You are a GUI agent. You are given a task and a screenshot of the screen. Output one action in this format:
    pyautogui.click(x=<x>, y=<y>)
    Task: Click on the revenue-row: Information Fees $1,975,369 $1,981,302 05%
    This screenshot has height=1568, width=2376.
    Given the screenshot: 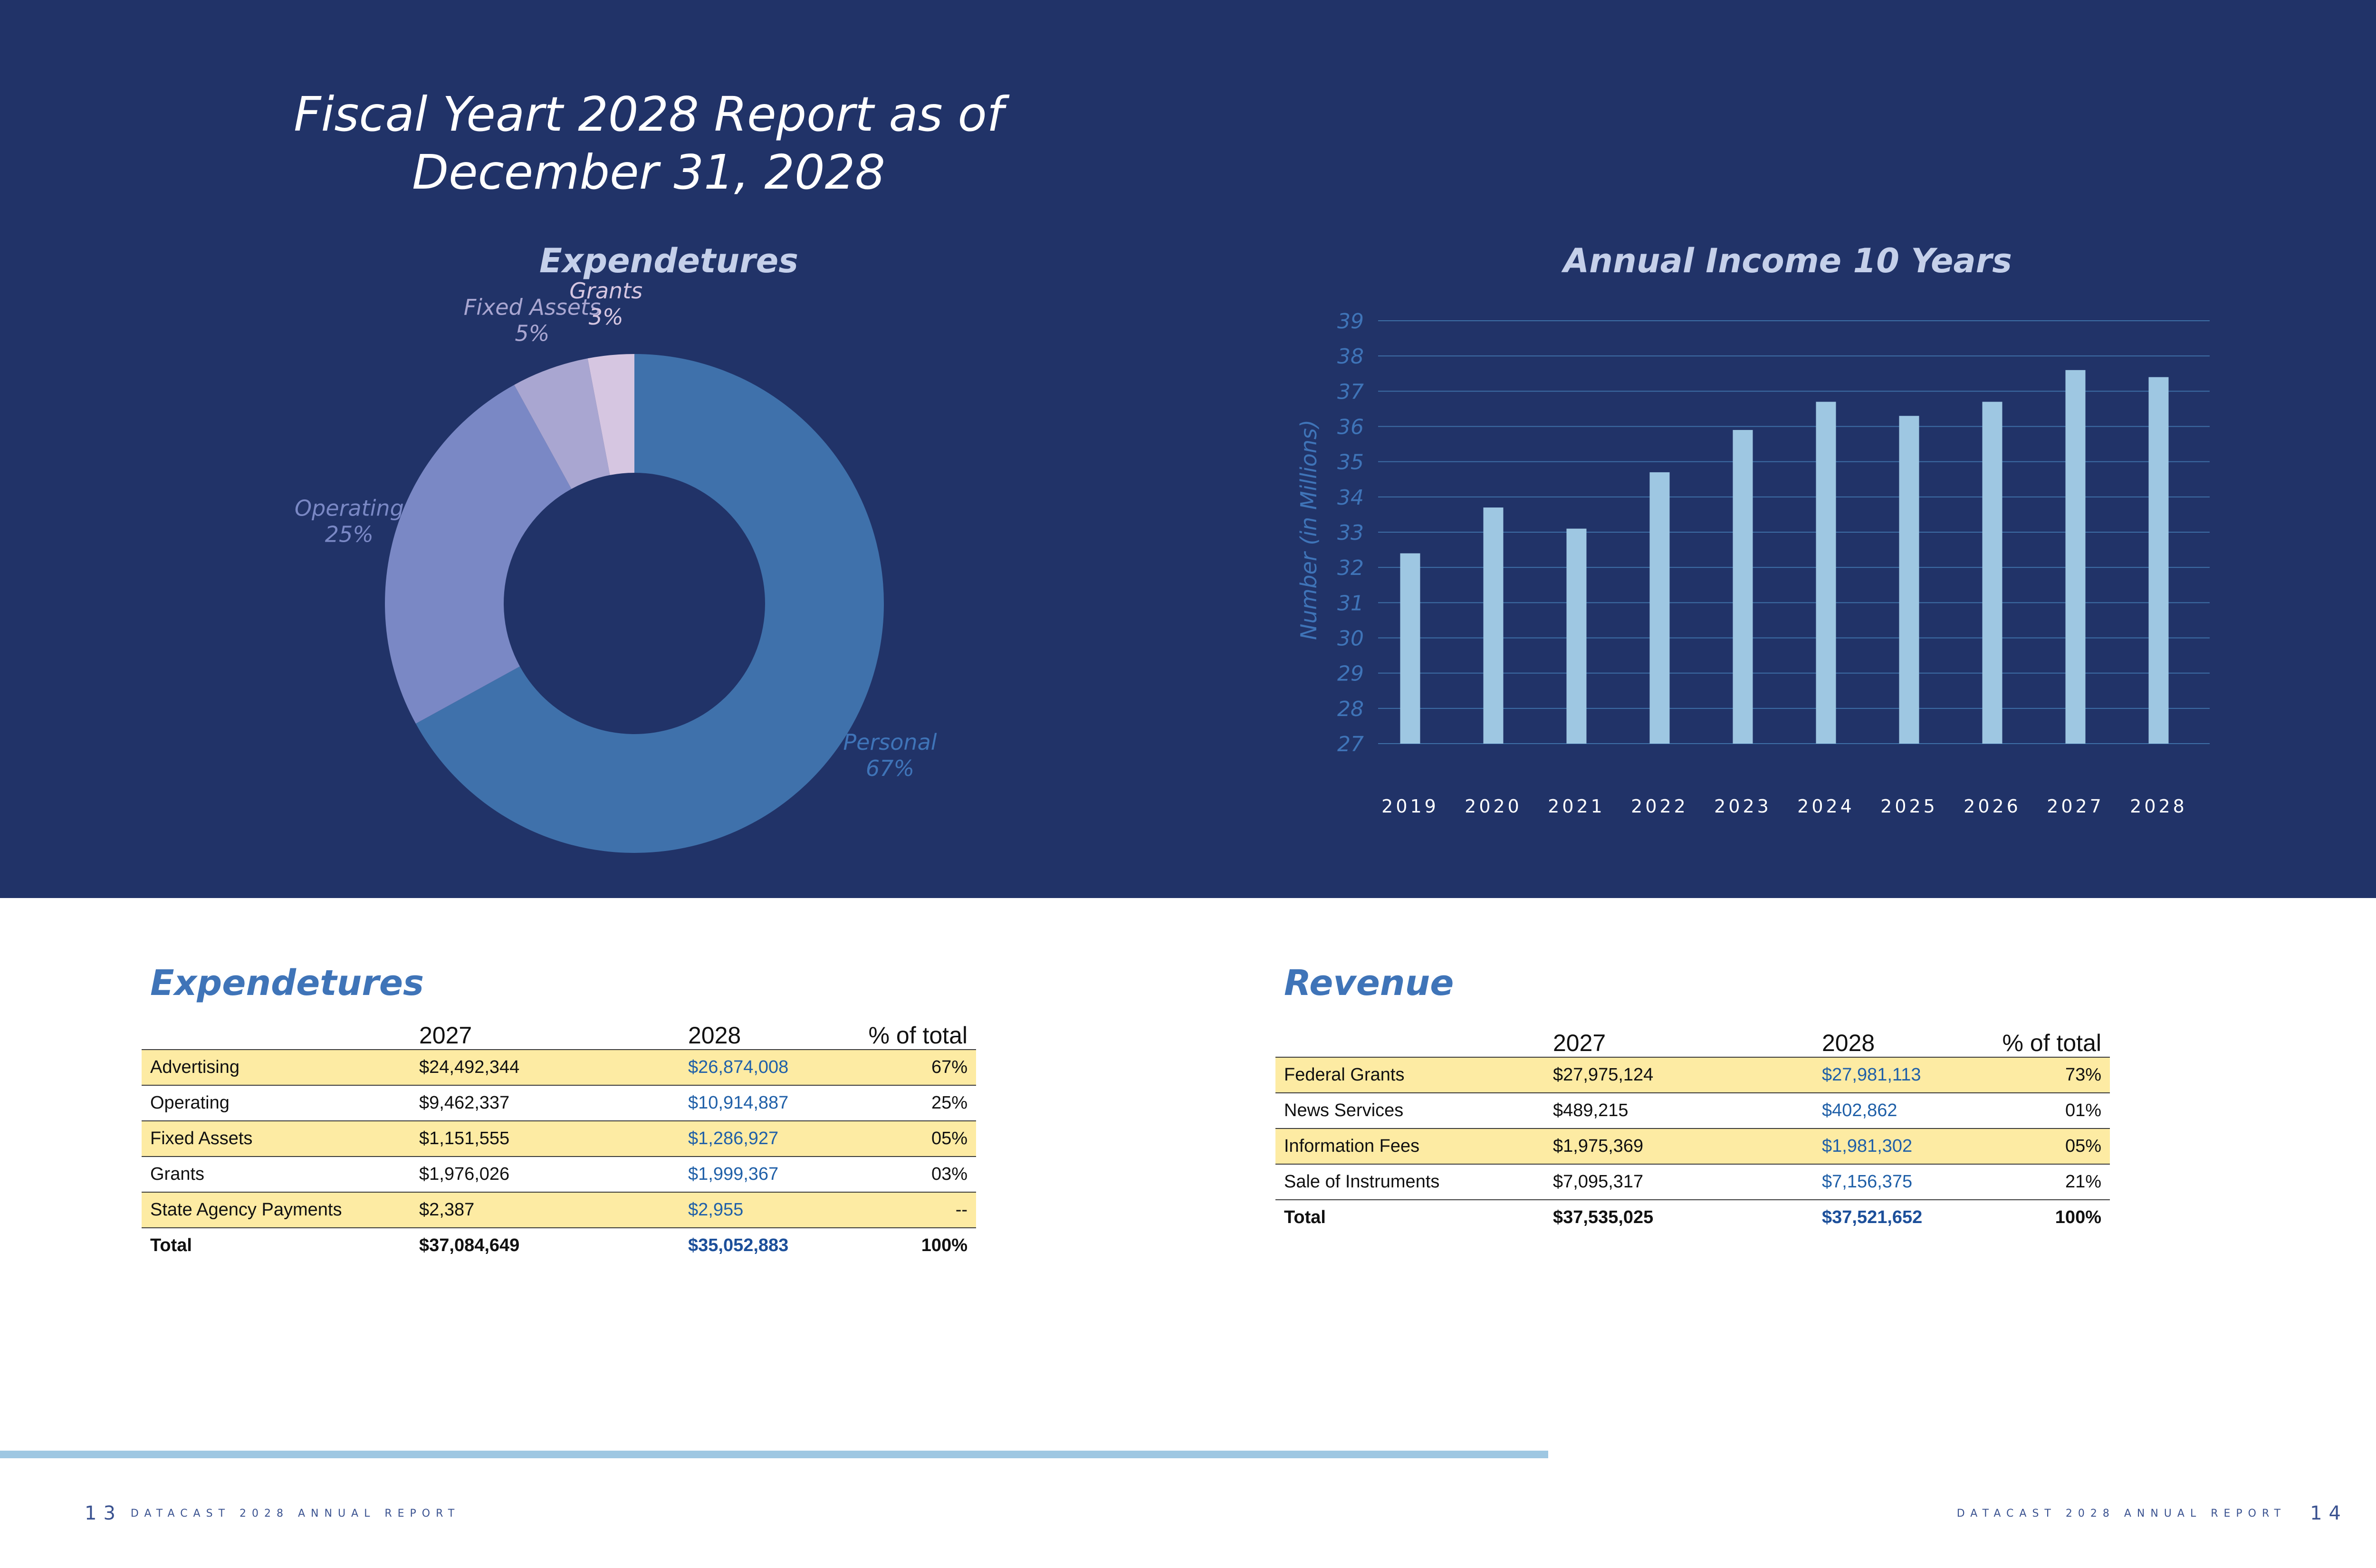 What is the action you would take?
    pyautogui.click(x=1692, y=1146)
    